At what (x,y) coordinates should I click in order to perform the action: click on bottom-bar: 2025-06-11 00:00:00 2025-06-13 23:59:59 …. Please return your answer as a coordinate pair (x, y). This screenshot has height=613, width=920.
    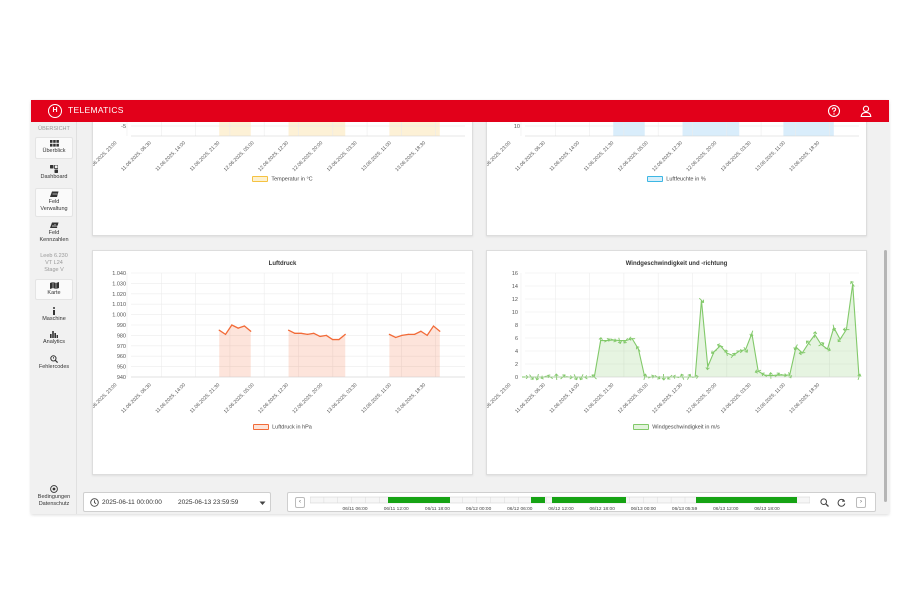
    Looking at the image, I should click on (480, 503).